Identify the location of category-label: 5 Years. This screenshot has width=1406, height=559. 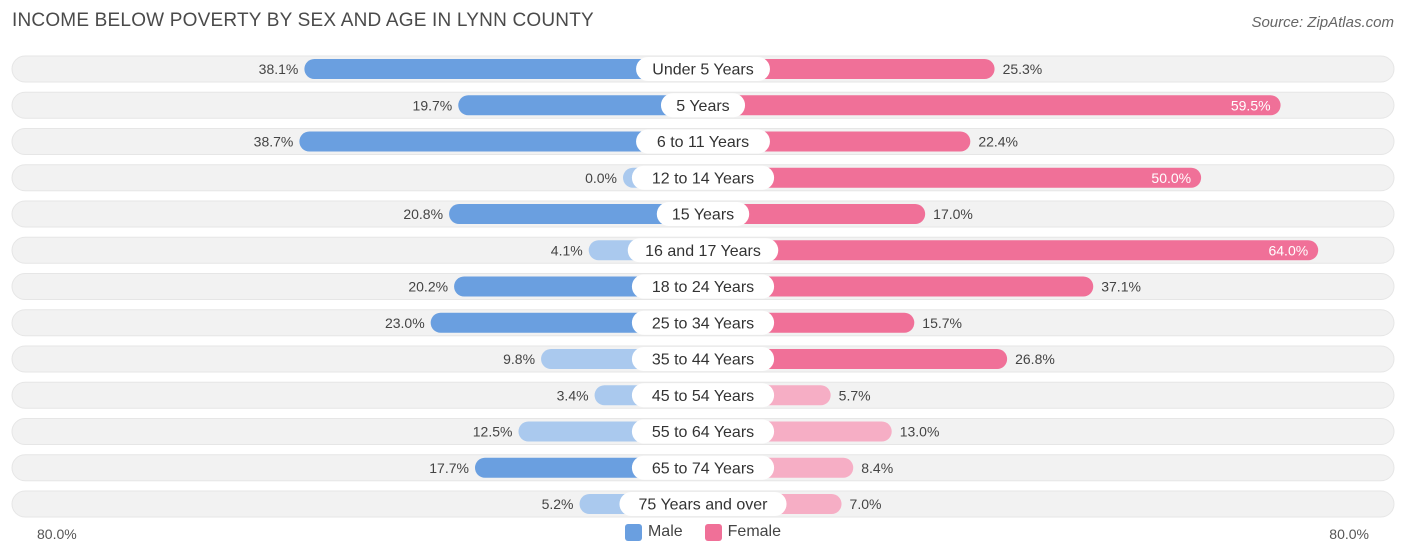
(702, 106).